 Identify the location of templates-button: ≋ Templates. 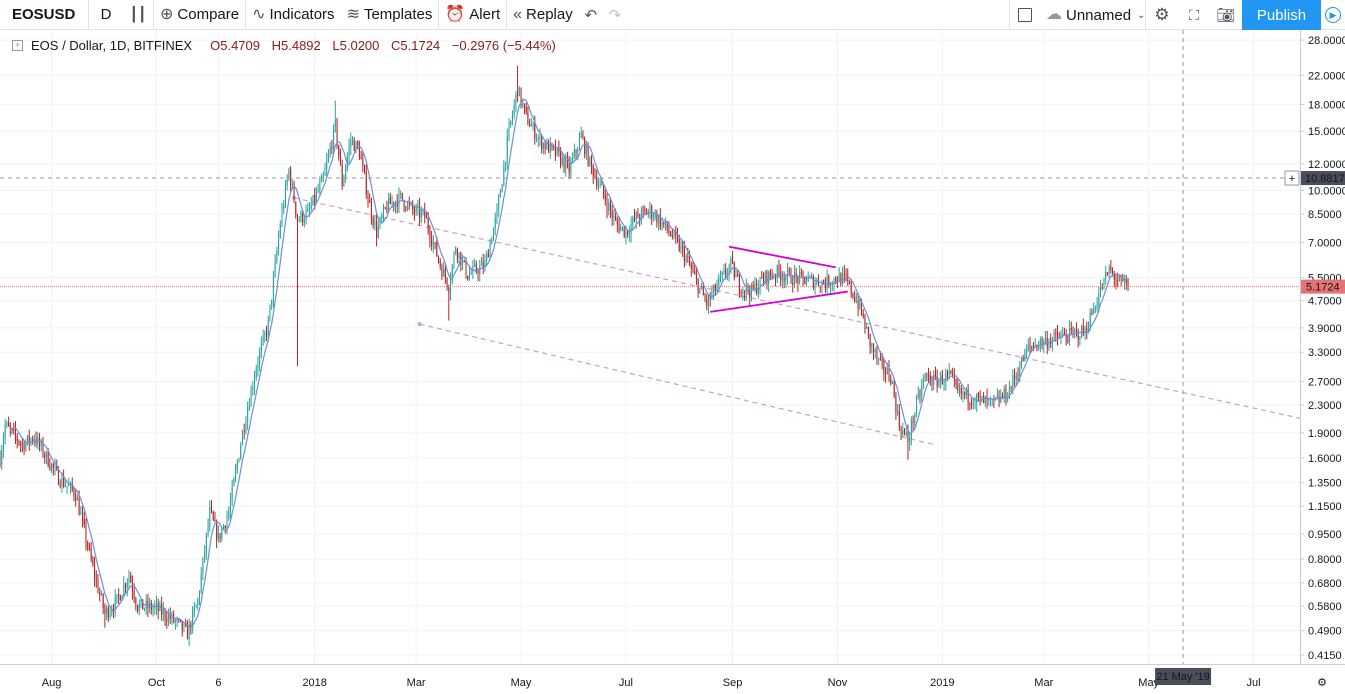
(390, 15).